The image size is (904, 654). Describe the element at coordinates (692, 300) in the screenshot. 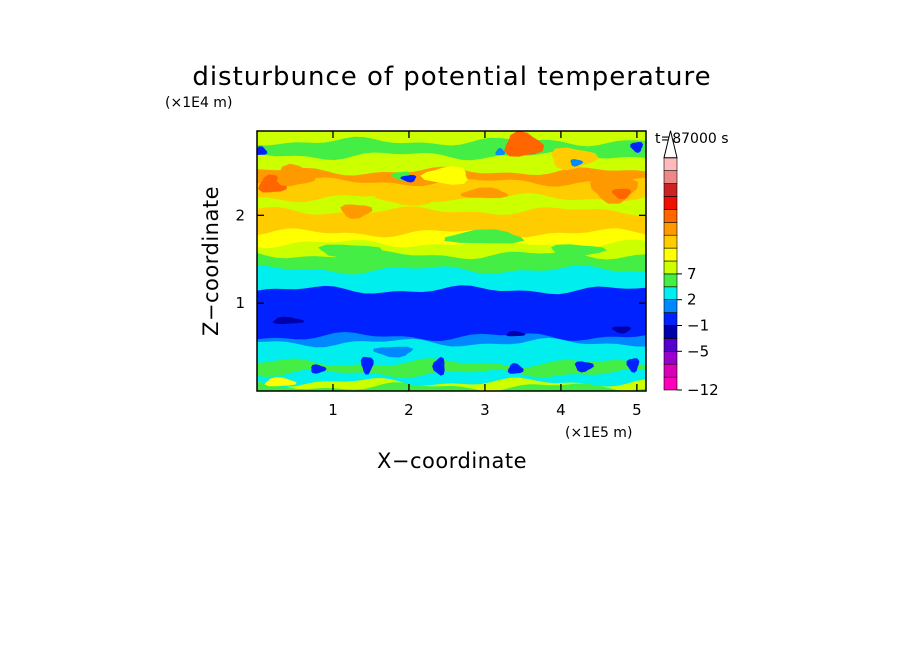

I see `colorbar-label: 2` at that location.